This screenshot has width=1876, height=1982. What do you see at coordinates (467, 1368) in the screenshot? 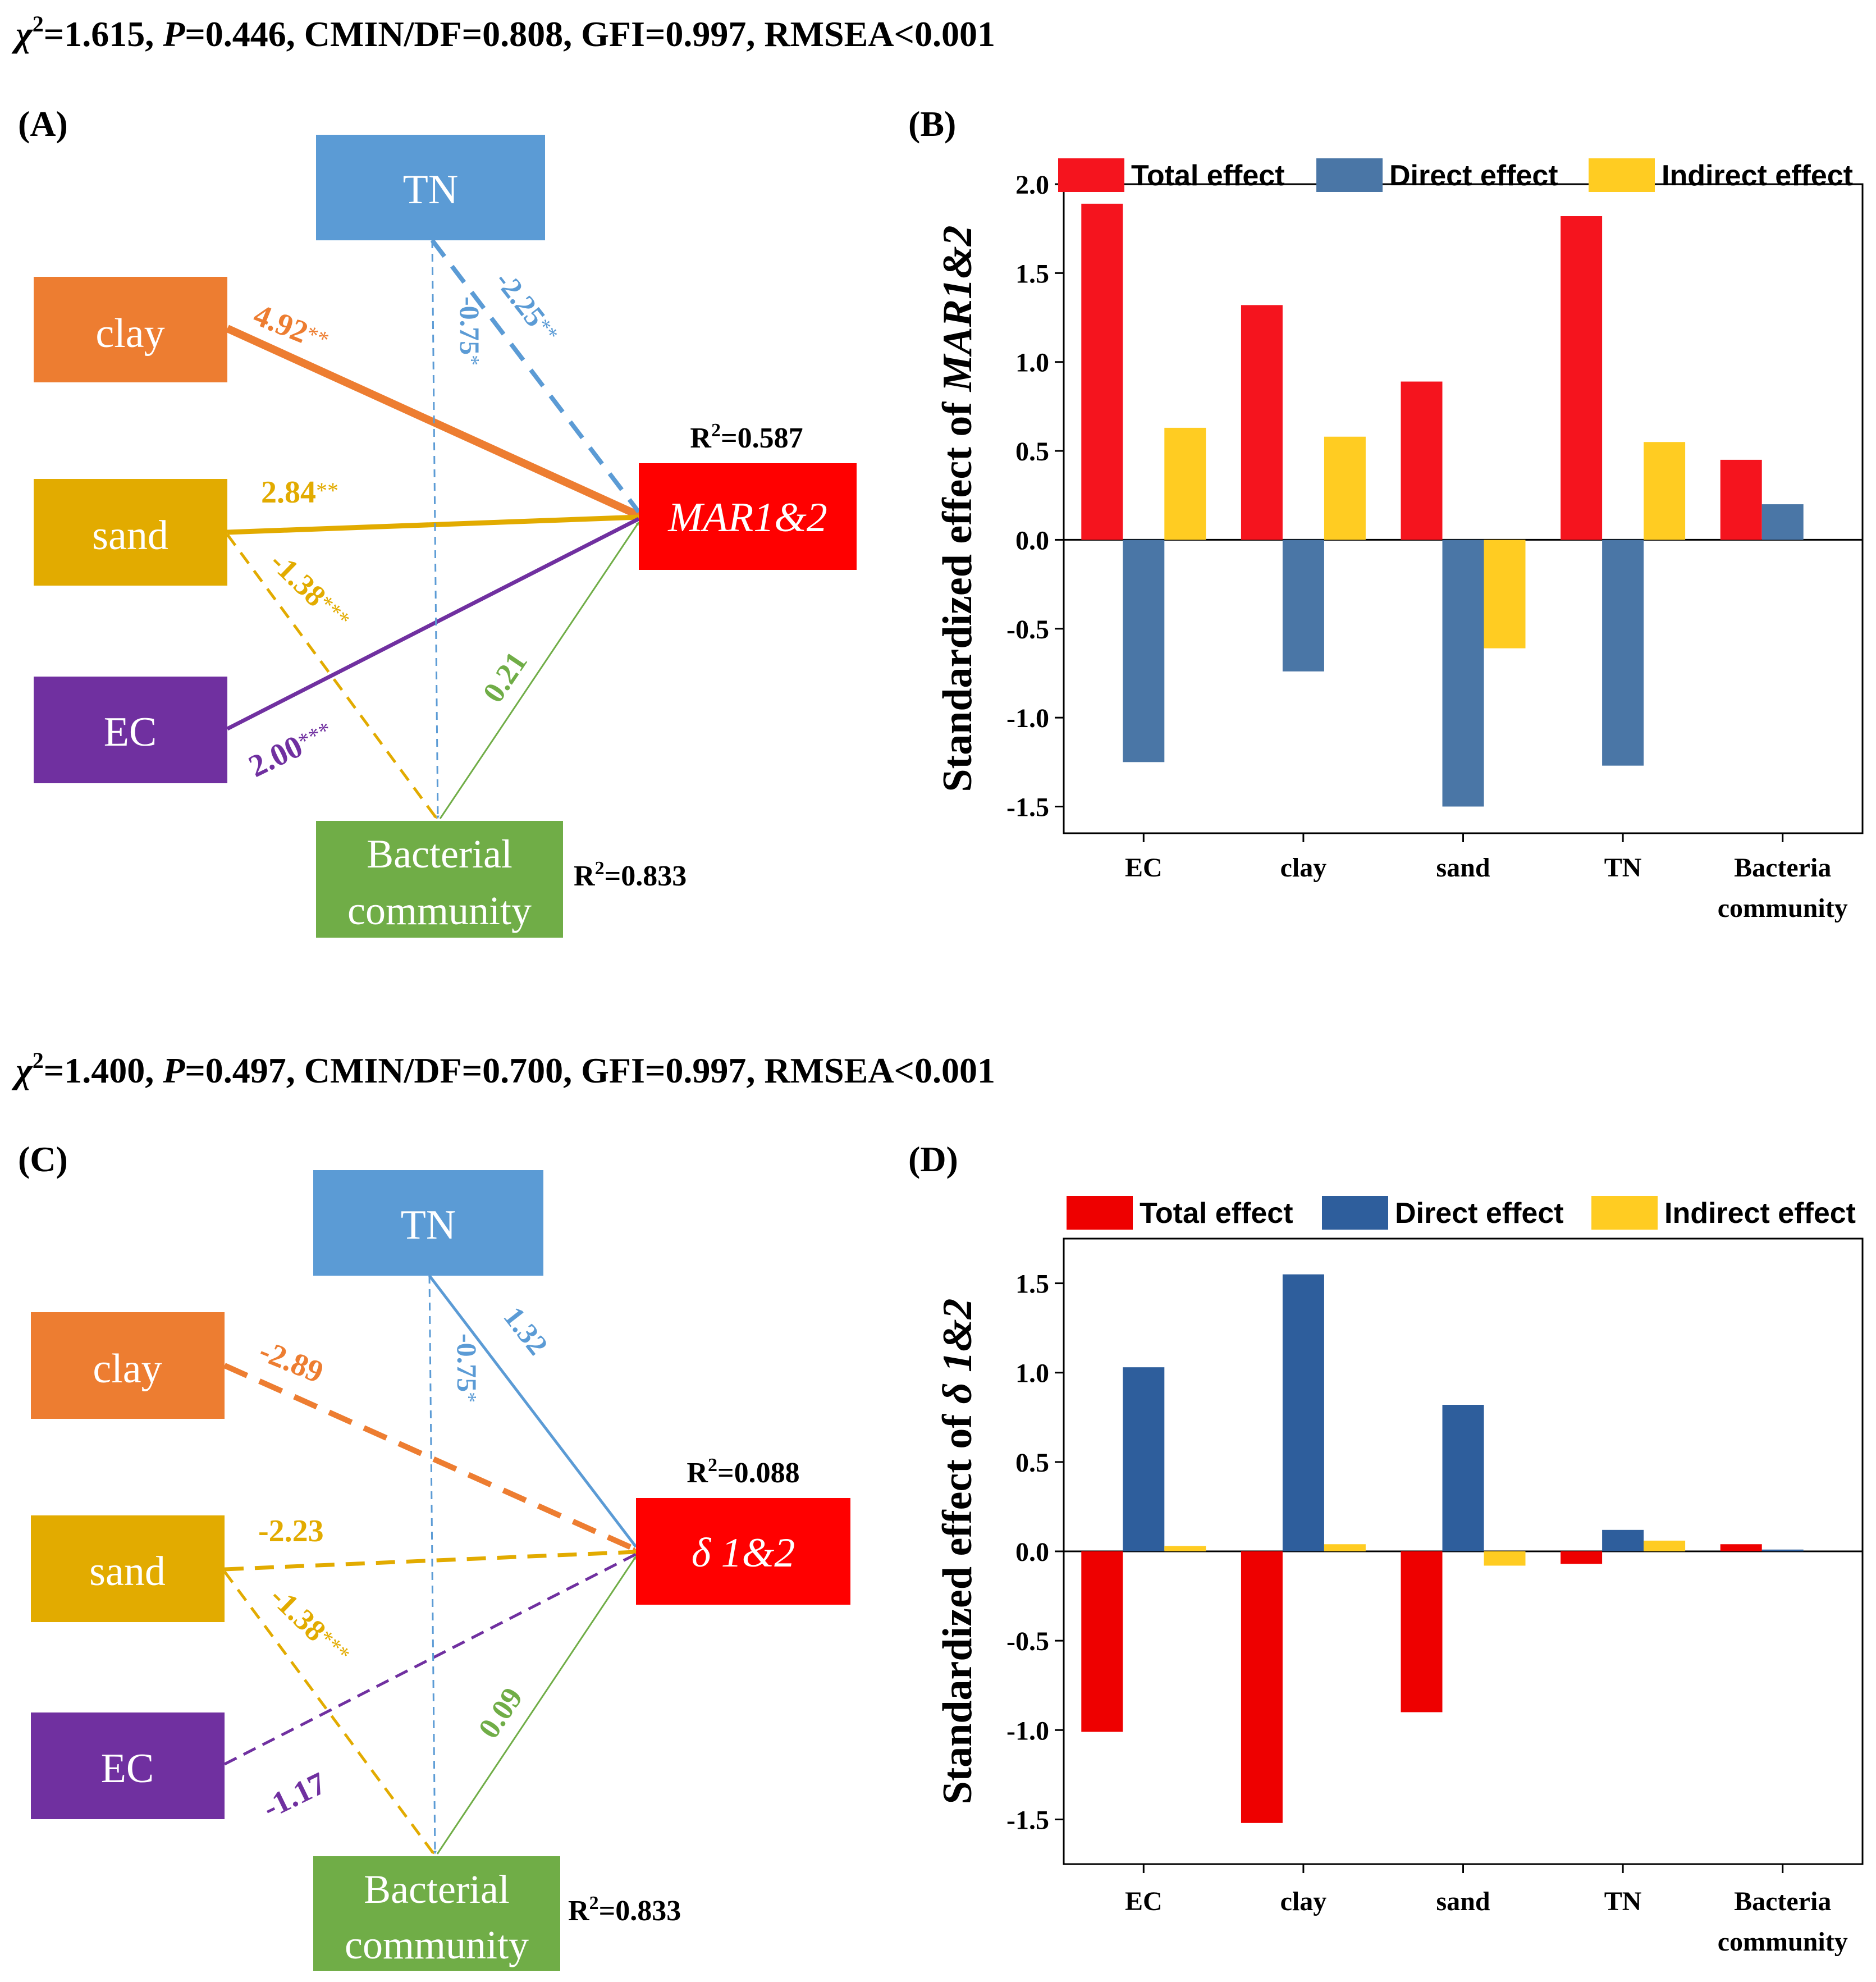
I see `coef-tn-bacteria-2: -0.75*` at bounding box center [467, 1368].